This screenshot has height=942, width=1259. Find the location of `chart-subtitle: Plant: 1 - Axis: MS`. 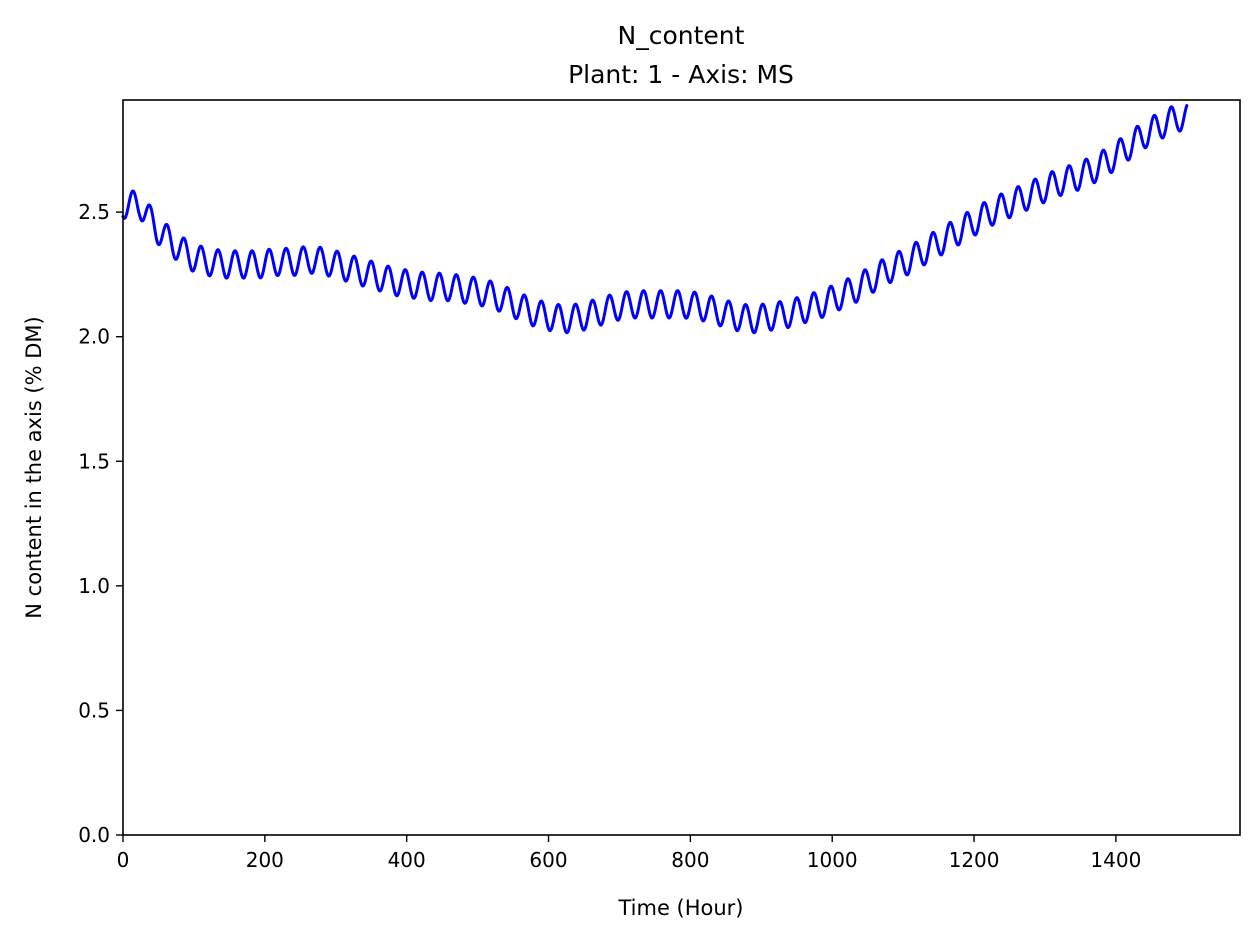

chart-subtitle: Plant: 1 - Axis: MS is located at coordinates (681, 74).